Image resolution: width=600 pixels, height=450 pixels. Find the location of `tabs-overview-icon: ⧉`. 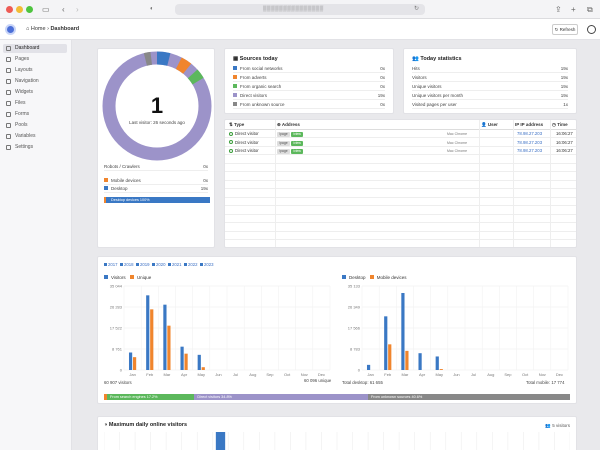

tabs-overview-icon: ⧉ is located at coordinates (590, 9).